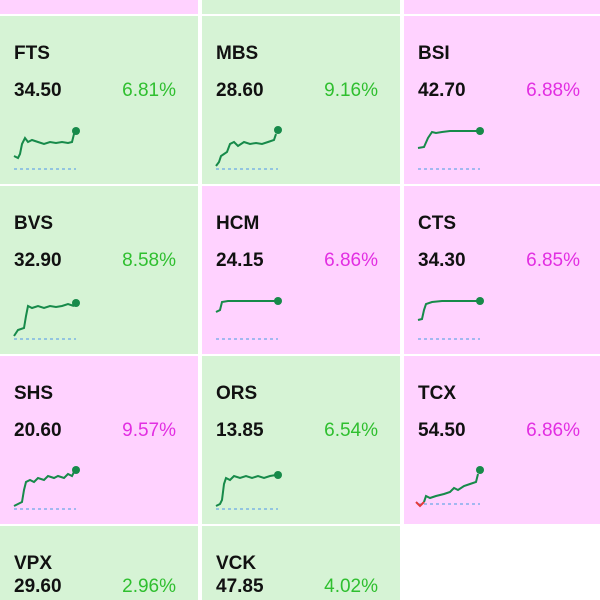 Image resolution: width=600 pixels, height=600 pixels. What do you see at coordinates (240, 90) in the screenshot?
I see `tile-price: 28.60` at bounding box center [240, 90].